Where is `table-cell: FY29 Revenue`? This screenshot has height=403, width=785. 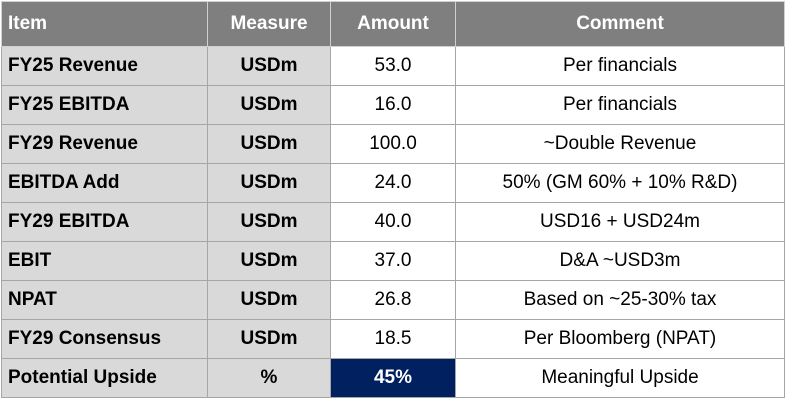
table-cell: FY29 Revenue is located at coordinates (104, 144).